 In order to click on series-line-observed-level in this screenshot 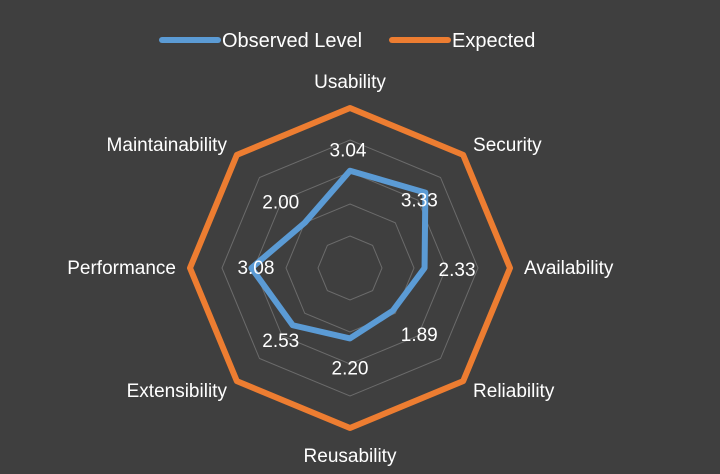, I will do `click(338, 254)`.